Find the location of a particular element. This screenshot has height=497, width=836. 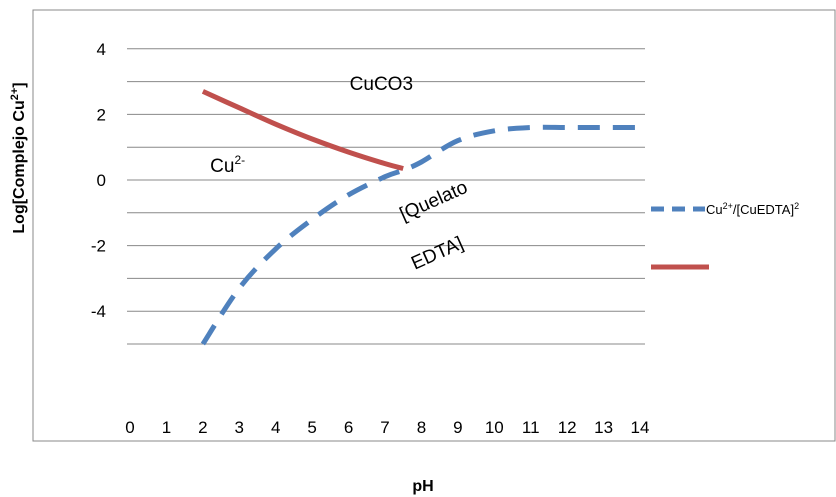

chart-annotation: CuCO3 is located at coordinates (381, 84).